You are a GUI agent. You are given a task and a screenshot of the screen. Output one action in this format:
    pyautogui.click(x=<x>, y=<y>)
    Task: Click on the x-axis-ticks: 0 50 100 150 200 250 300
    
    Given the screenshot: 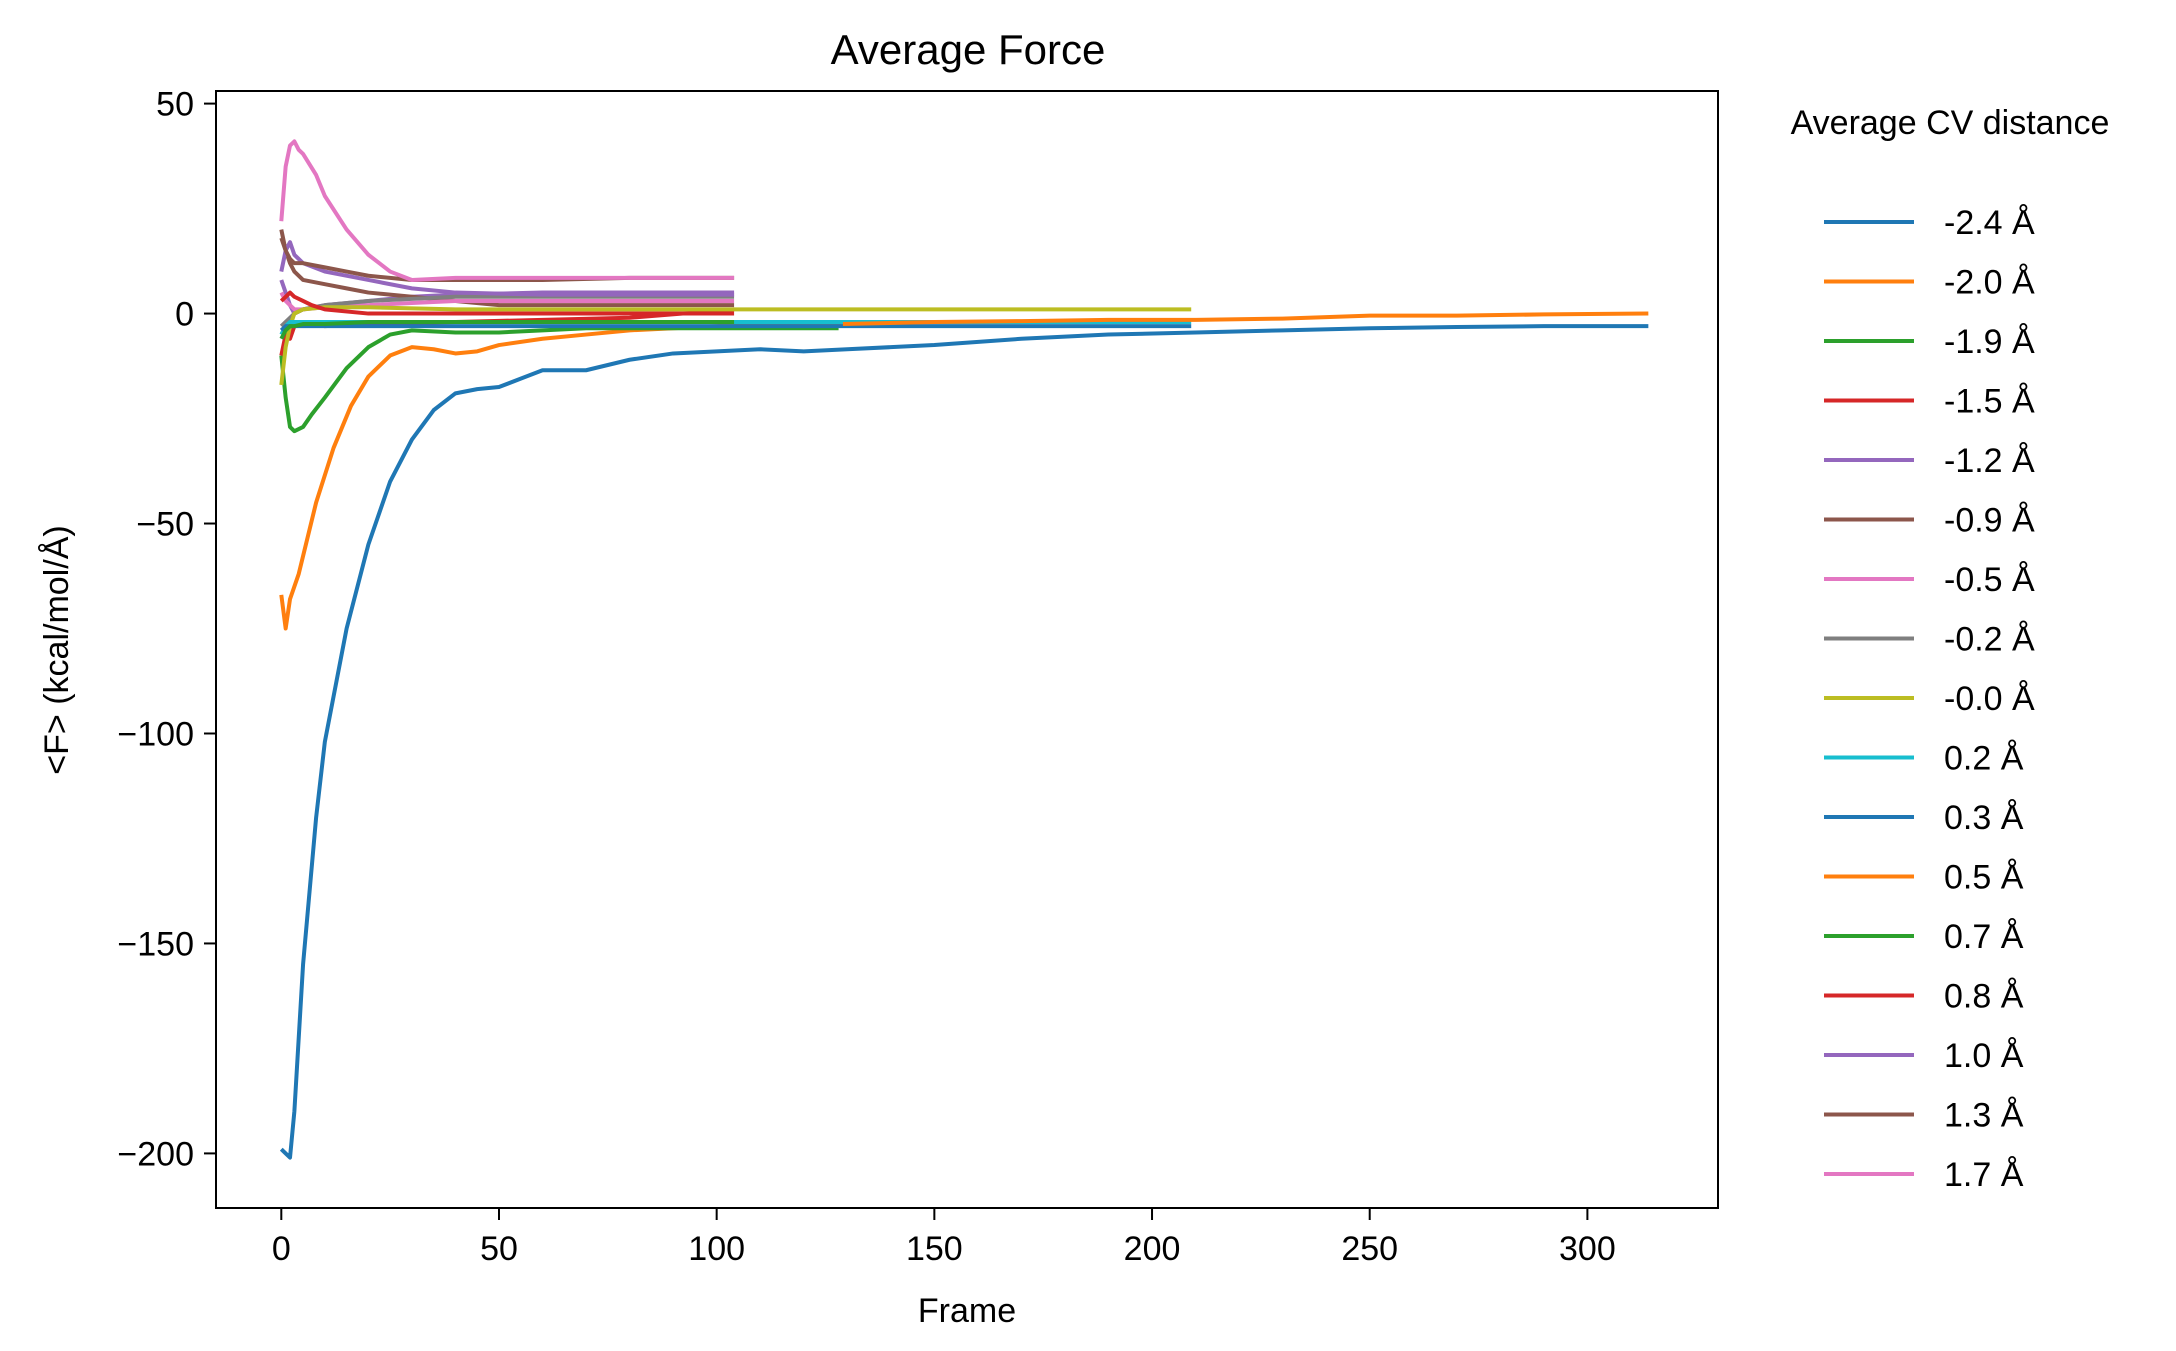 What is the action you would take?
    pyautogui.click(x=944, y=1238)
    